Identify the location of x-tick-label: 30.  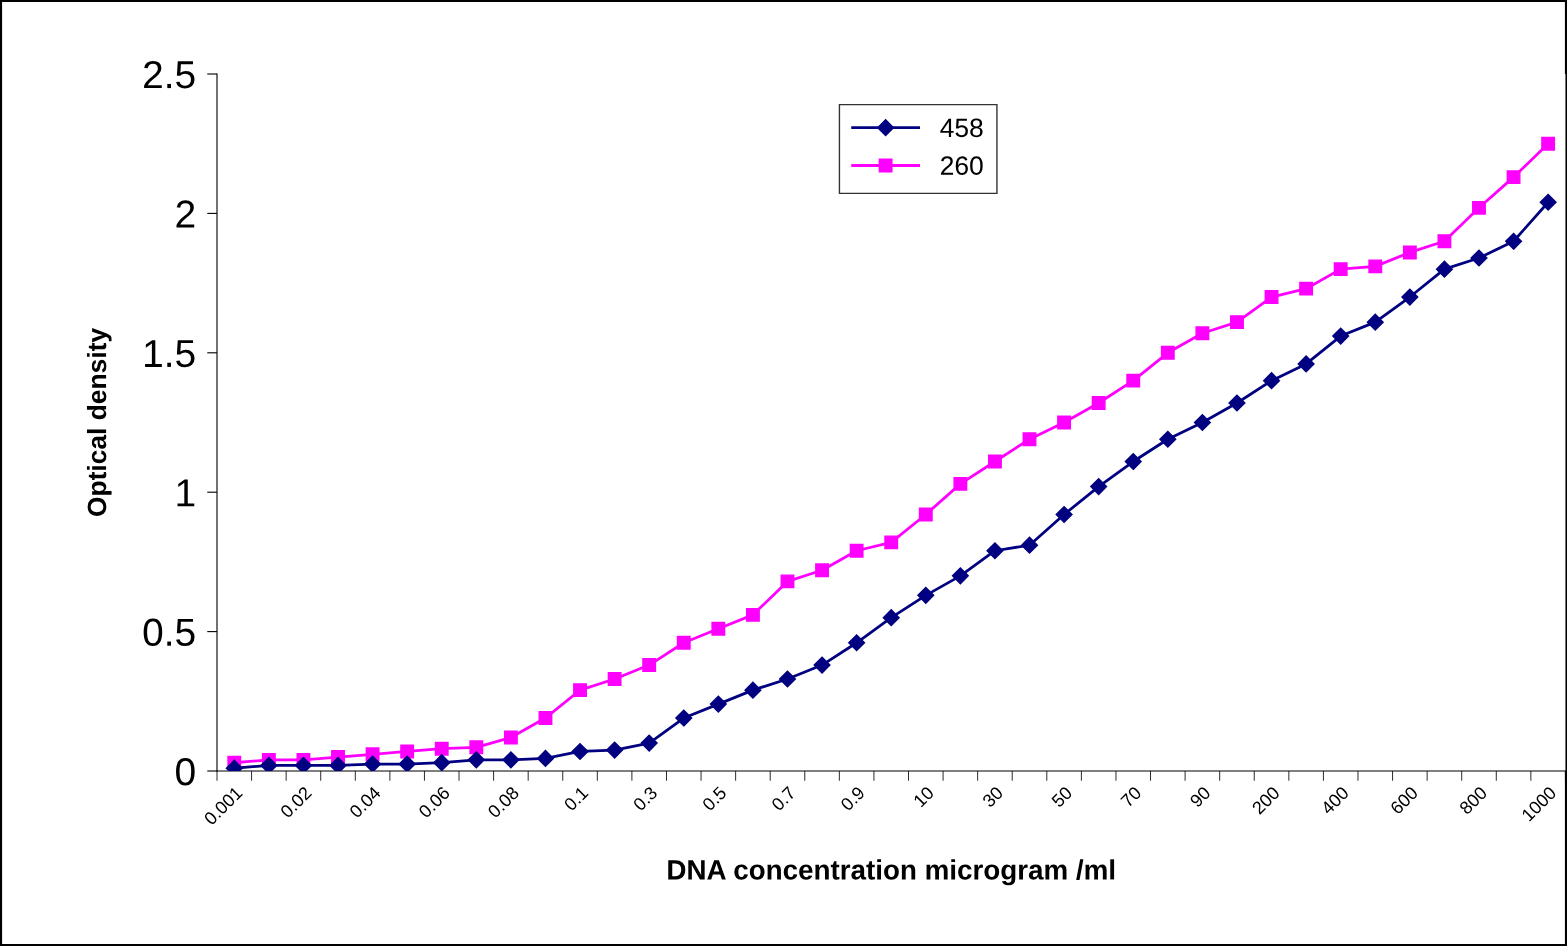
(992, 796).